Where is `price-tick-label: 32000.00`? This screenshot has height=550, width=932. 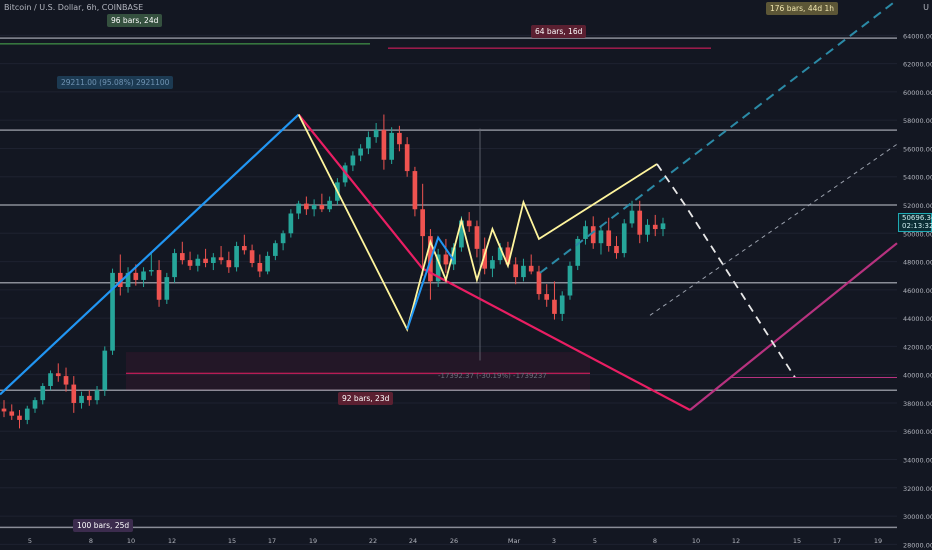
price-tick-label: 32000.00 is located at coordinates (917, 489).